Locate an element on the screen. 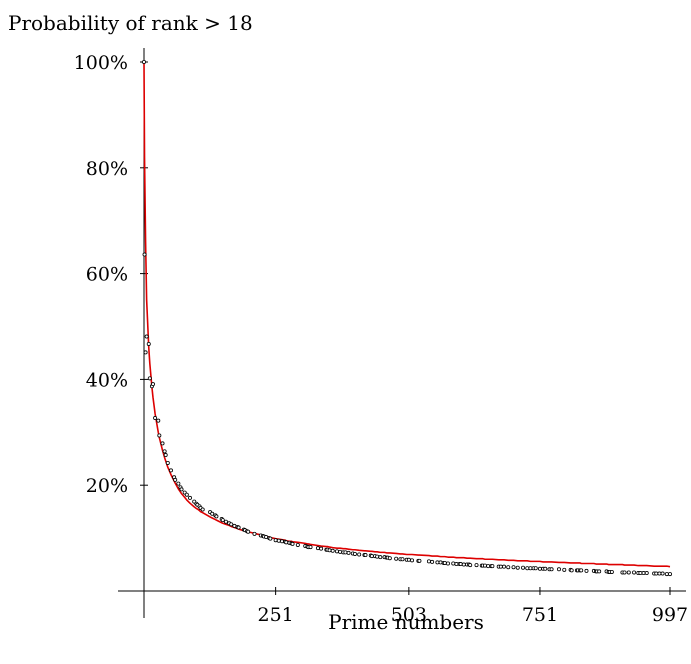 The height and width of the screenshot is (664, 691). y-axis-title: Probability of rank > 18 is located at coordinates (130, 23).